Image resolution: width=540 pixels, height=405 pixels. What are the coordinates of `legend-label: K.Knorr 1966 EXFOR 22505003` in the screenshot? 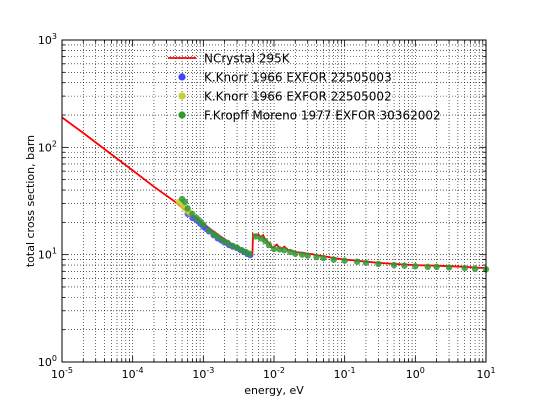 It's located at (298, 78).